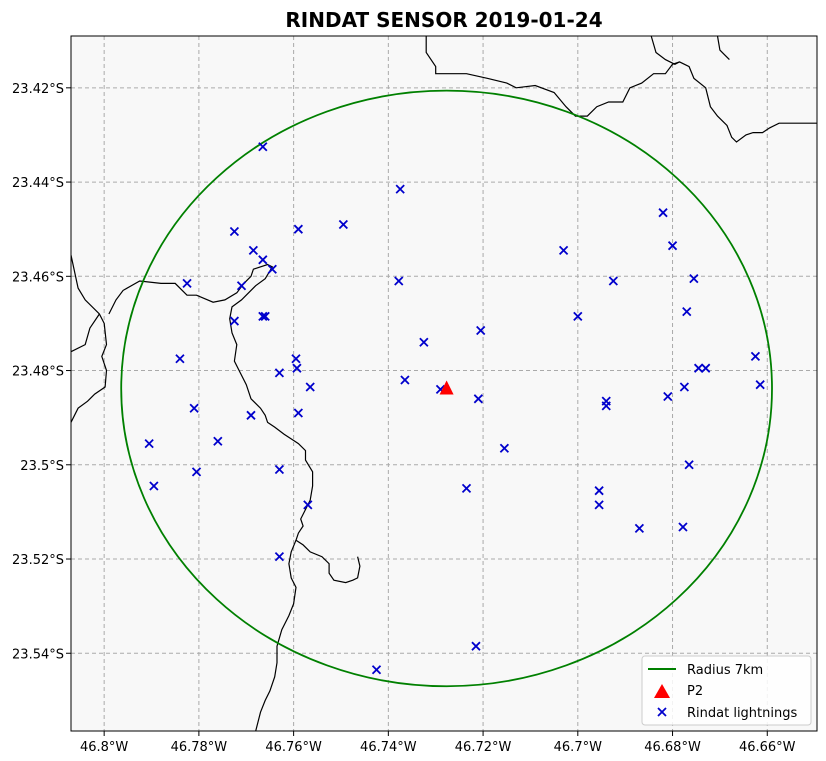 The image size is (826, 761). What do you see at coordinates (42, 466) in the screenshot?
I see `y-tick-label: 23.5°S` at bounding box center [42, 466].